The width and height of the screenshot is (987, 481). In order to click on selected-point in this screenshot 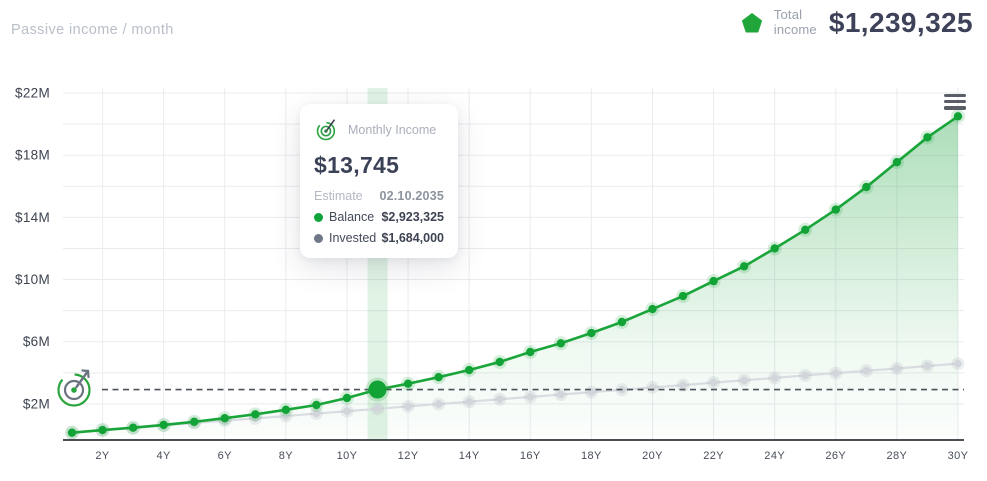, I will do `click(377, 389)`.